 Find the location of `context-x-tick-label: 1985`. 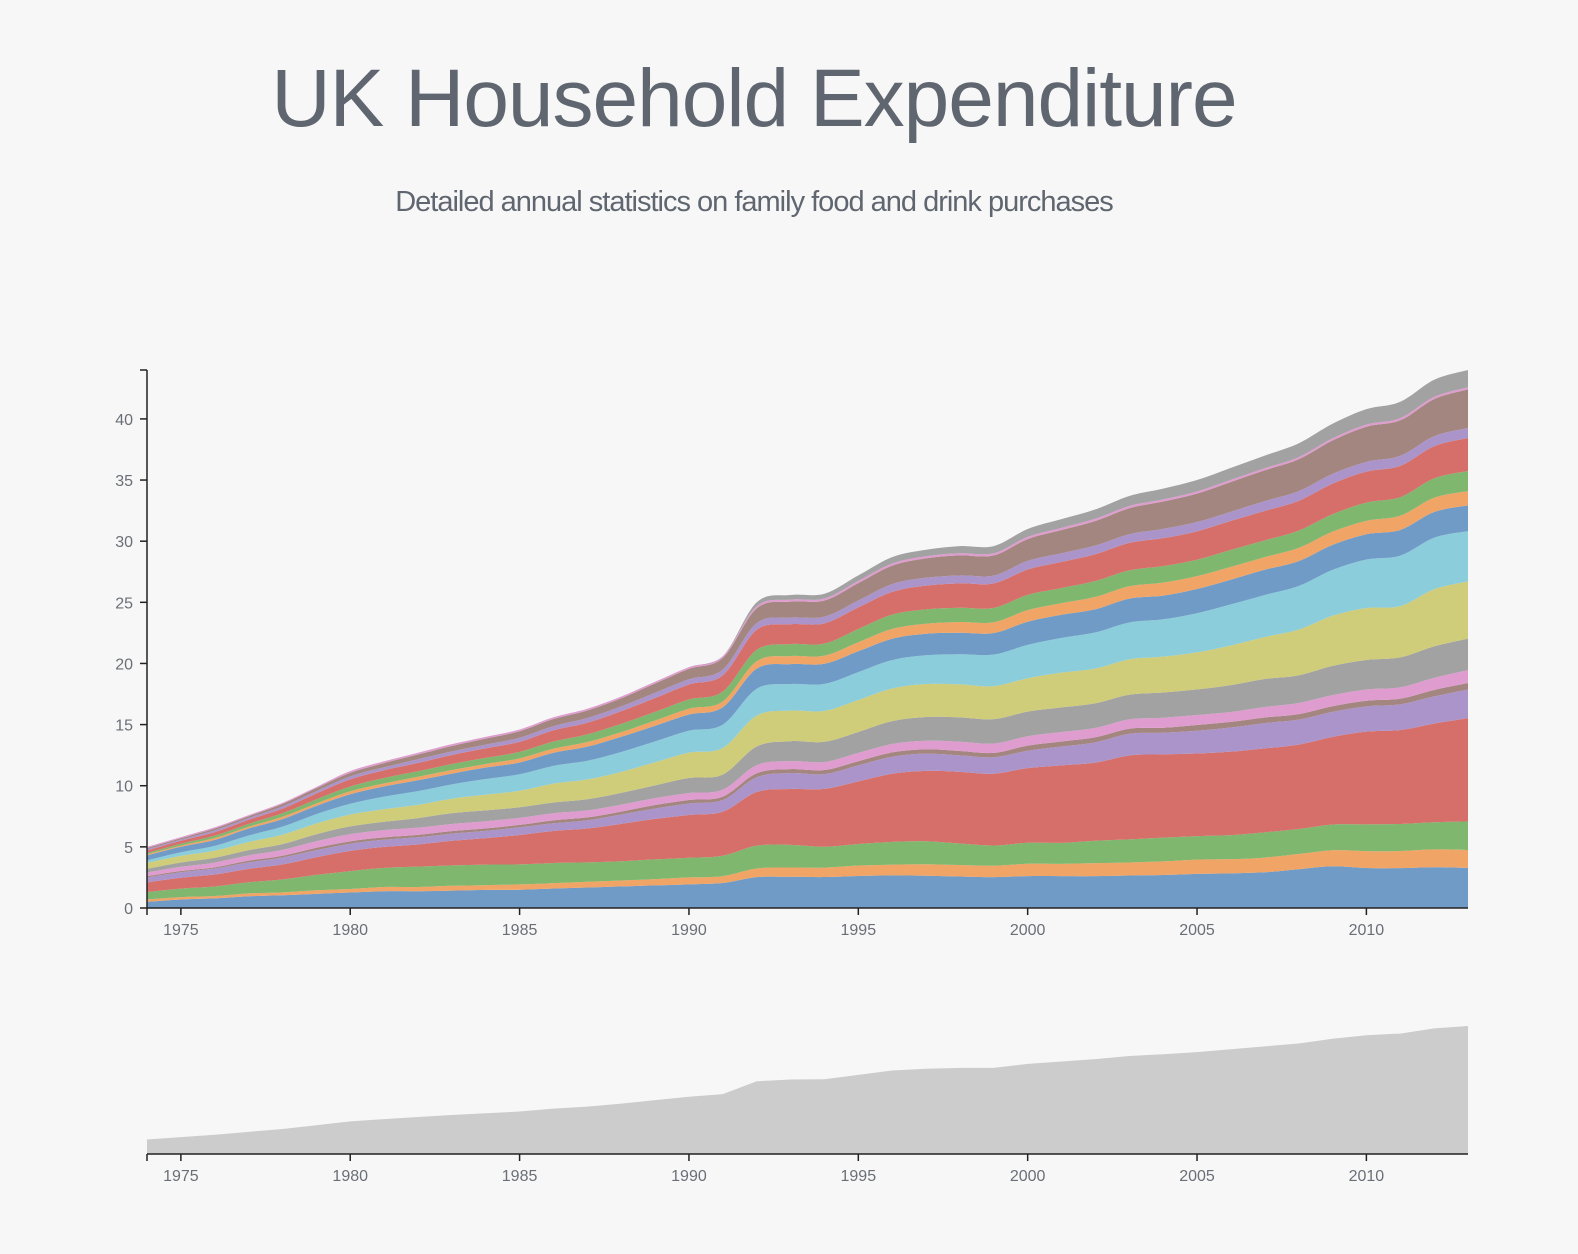

context-x-tick-label: 1985 is located at coordinates (520, 1176).